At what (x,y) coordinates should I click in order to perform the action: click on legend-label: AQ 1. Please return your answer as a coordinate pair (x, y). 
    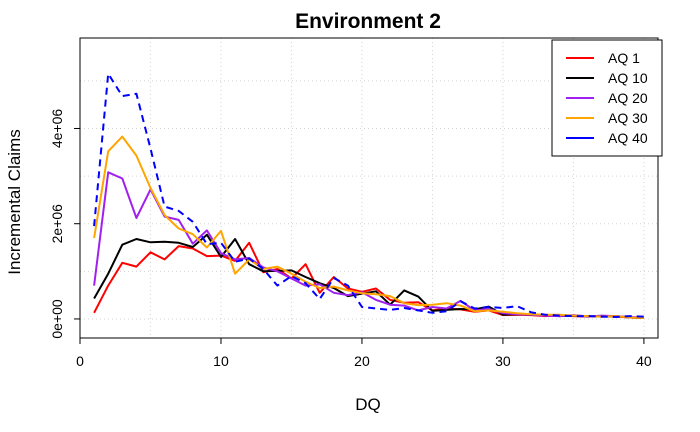
    Looking at the image, I should click on (624, 58).